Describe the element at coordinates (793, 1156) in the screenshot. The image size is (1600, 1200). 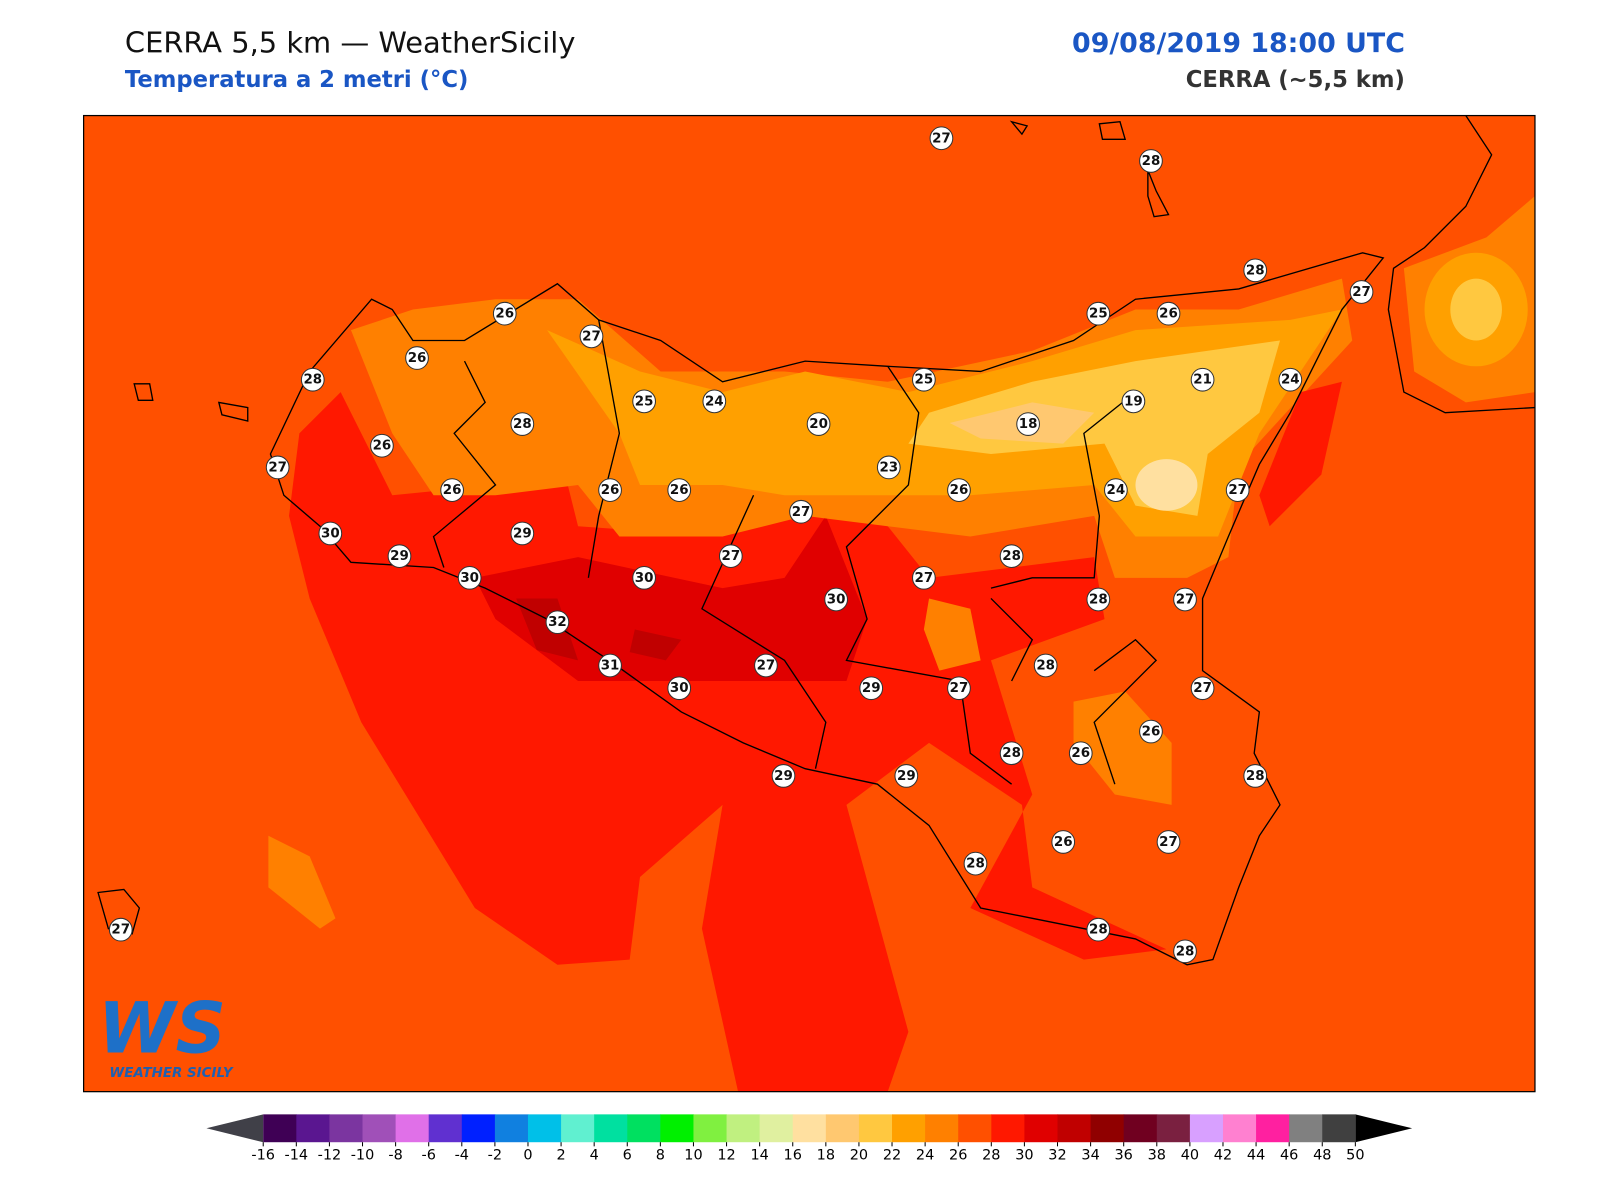
I see `colorbar-tick-label: 16` at that location.